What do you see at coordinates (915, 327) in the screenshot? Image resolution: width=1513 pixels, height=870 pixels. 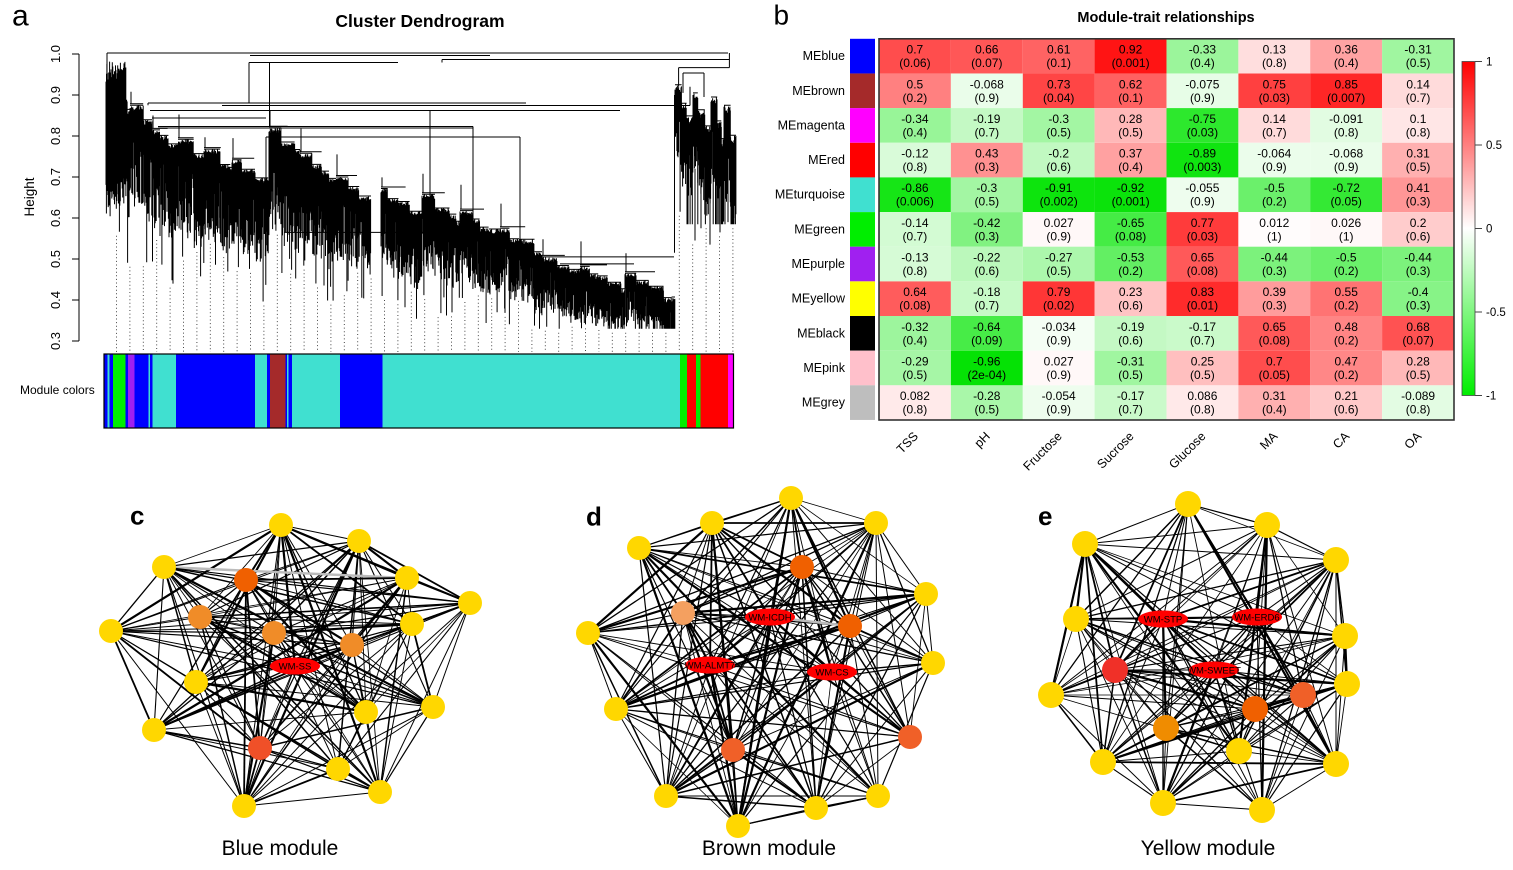 I see `svg-text: -0.32` at bounding box center [915, 327].